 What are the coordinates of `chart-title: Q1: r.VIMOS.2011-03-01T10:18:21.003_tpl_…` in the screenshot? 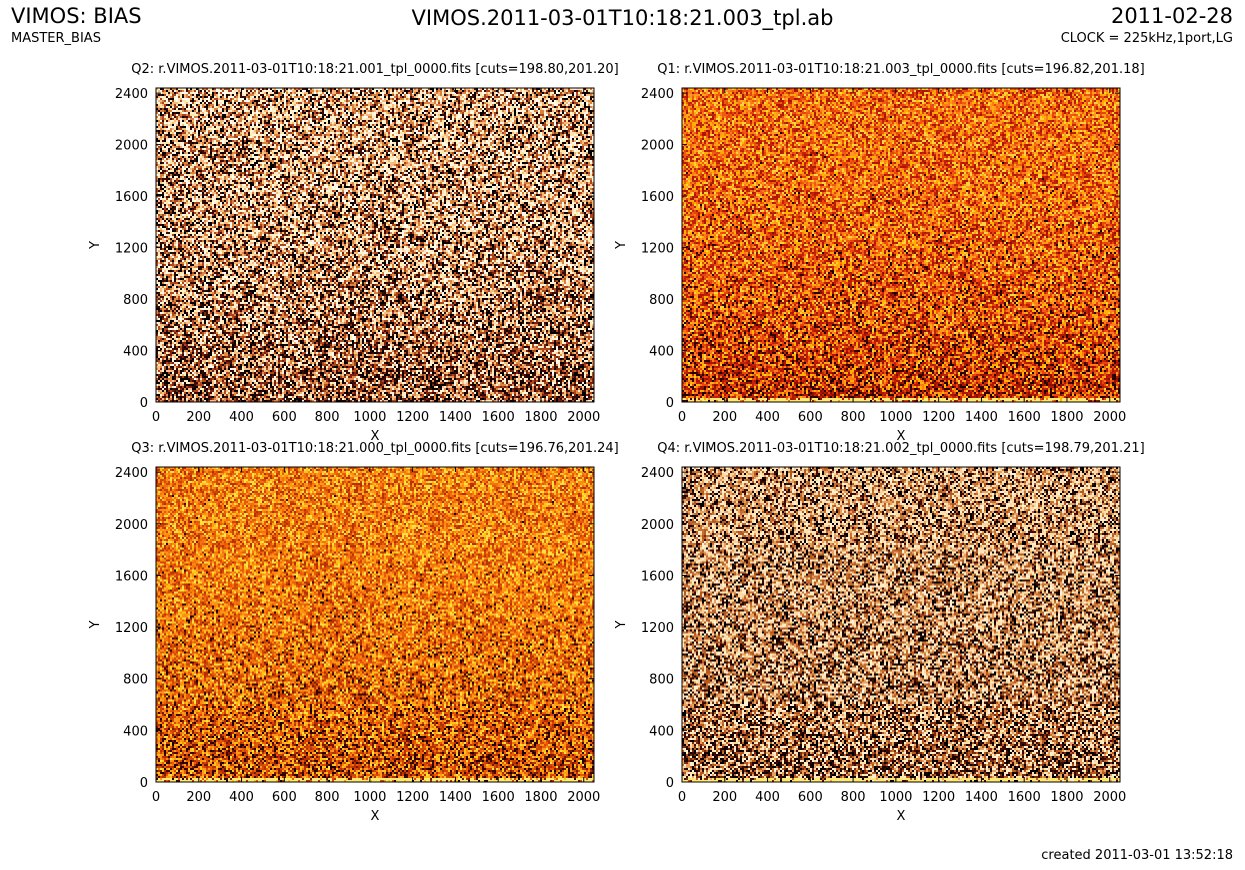 It's located at (900, 69).